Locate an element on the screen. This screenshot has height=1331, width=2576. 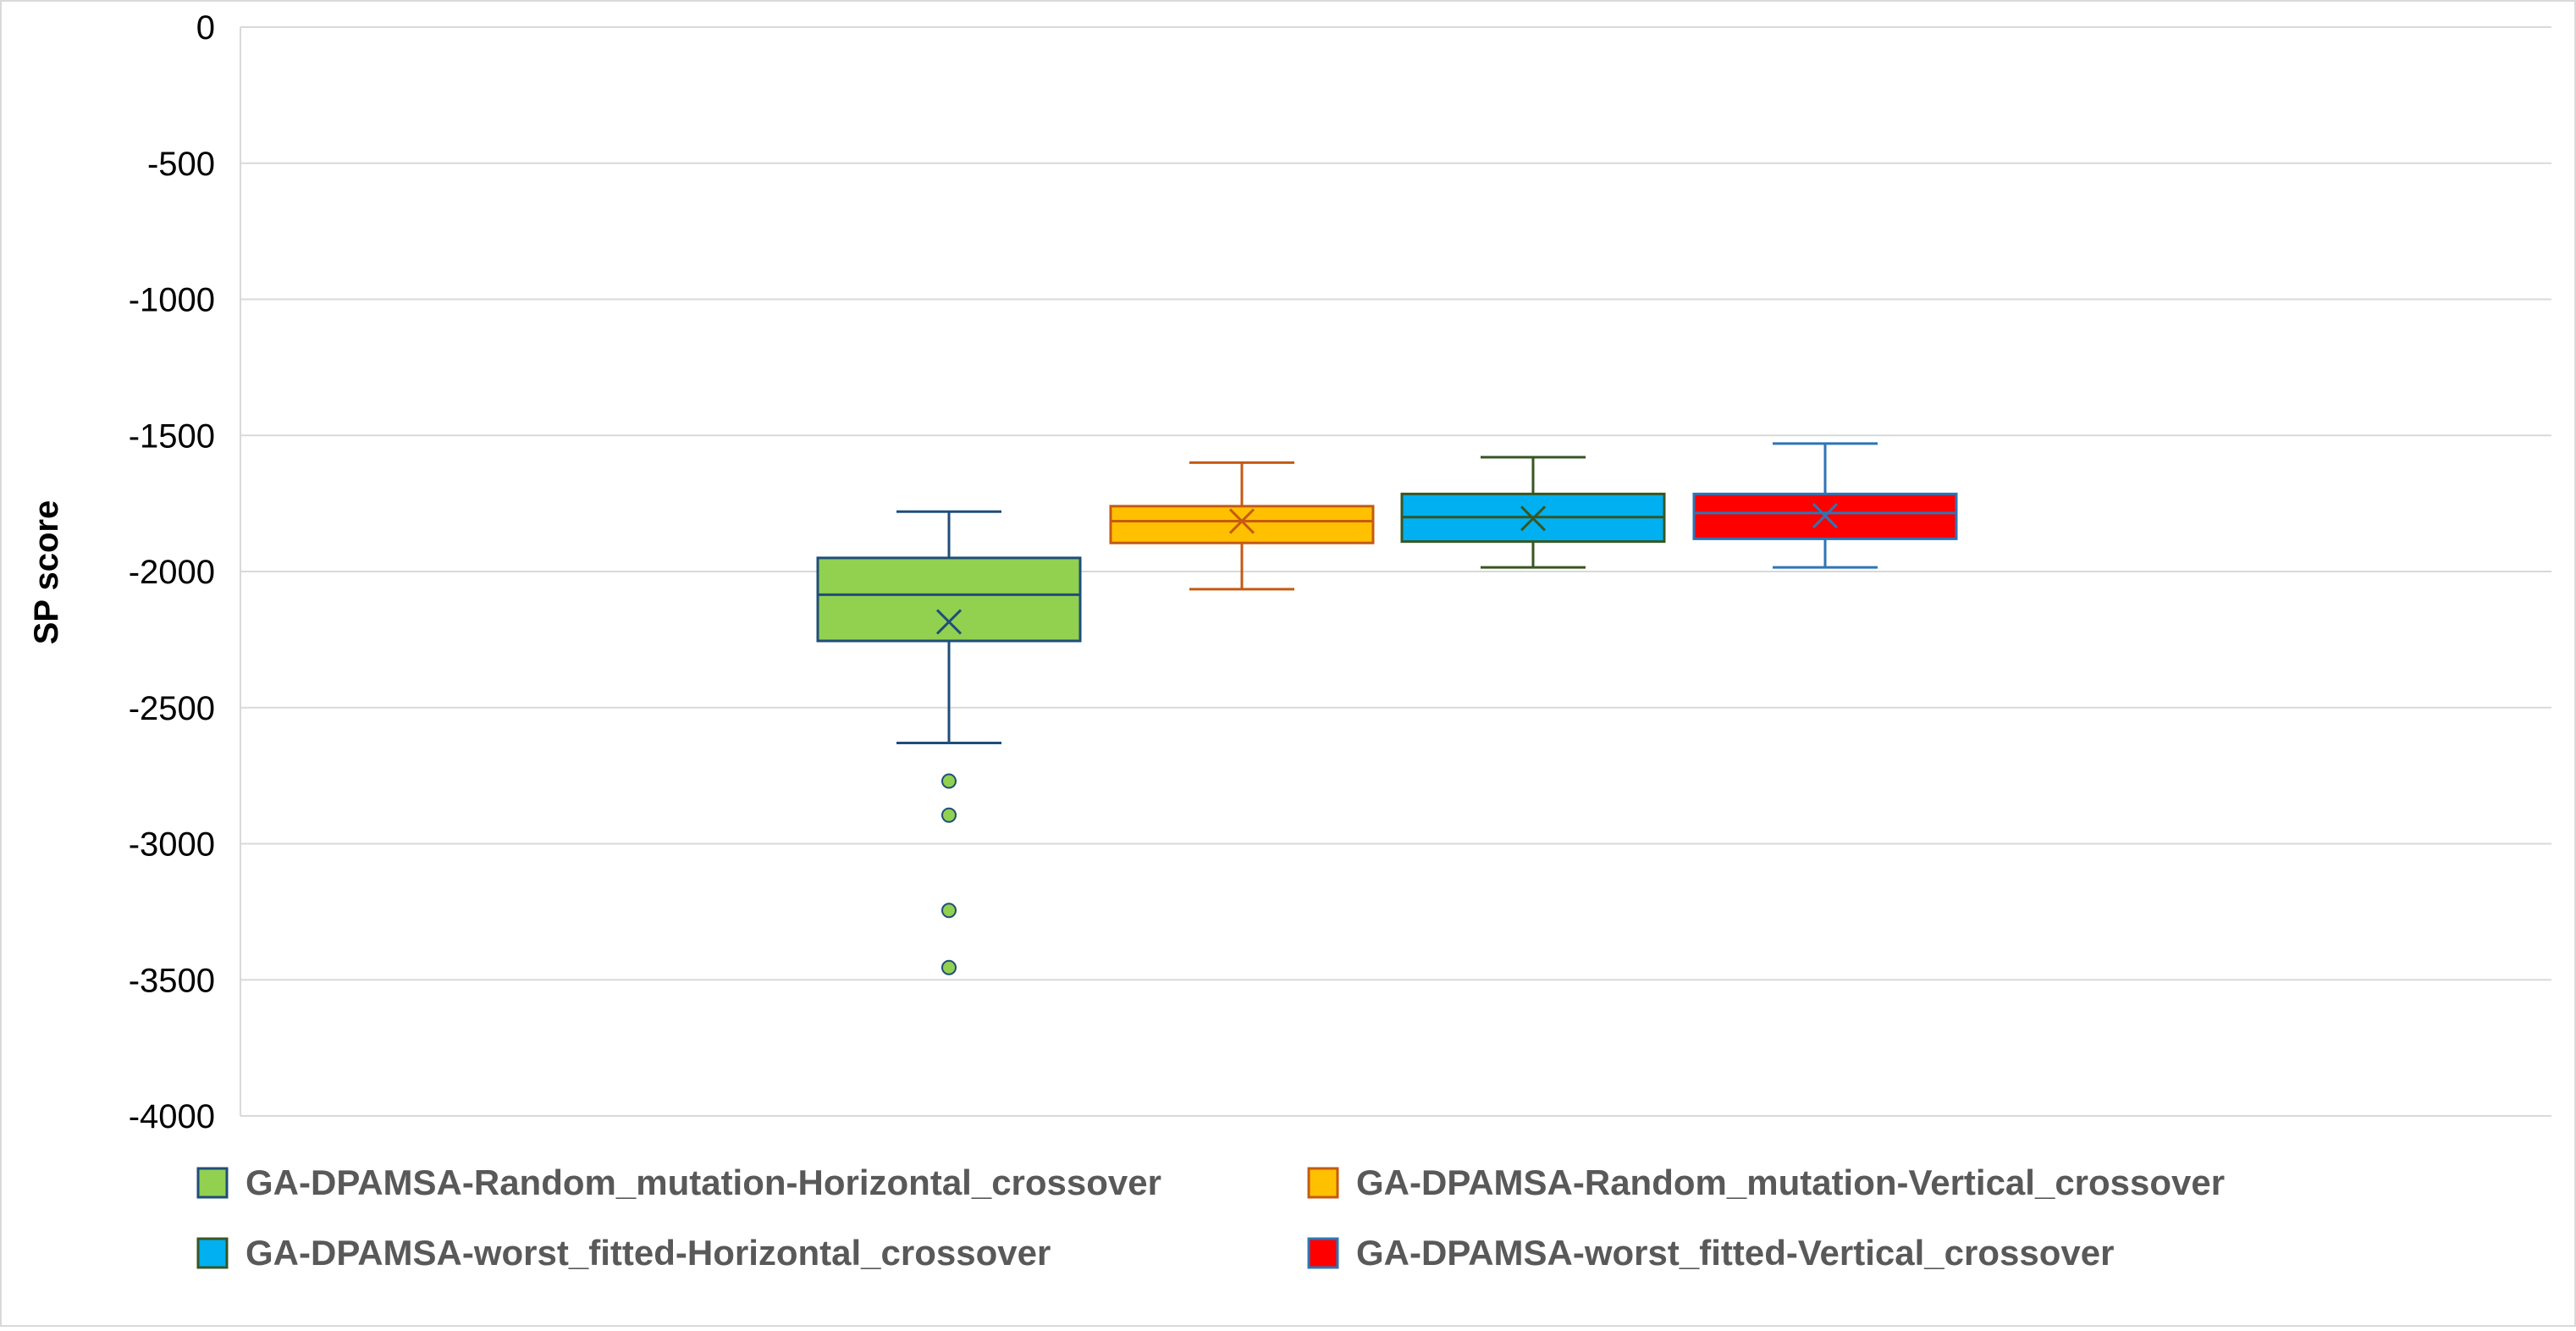
y-tick-label: -500 is located at coordinates (181, 164).